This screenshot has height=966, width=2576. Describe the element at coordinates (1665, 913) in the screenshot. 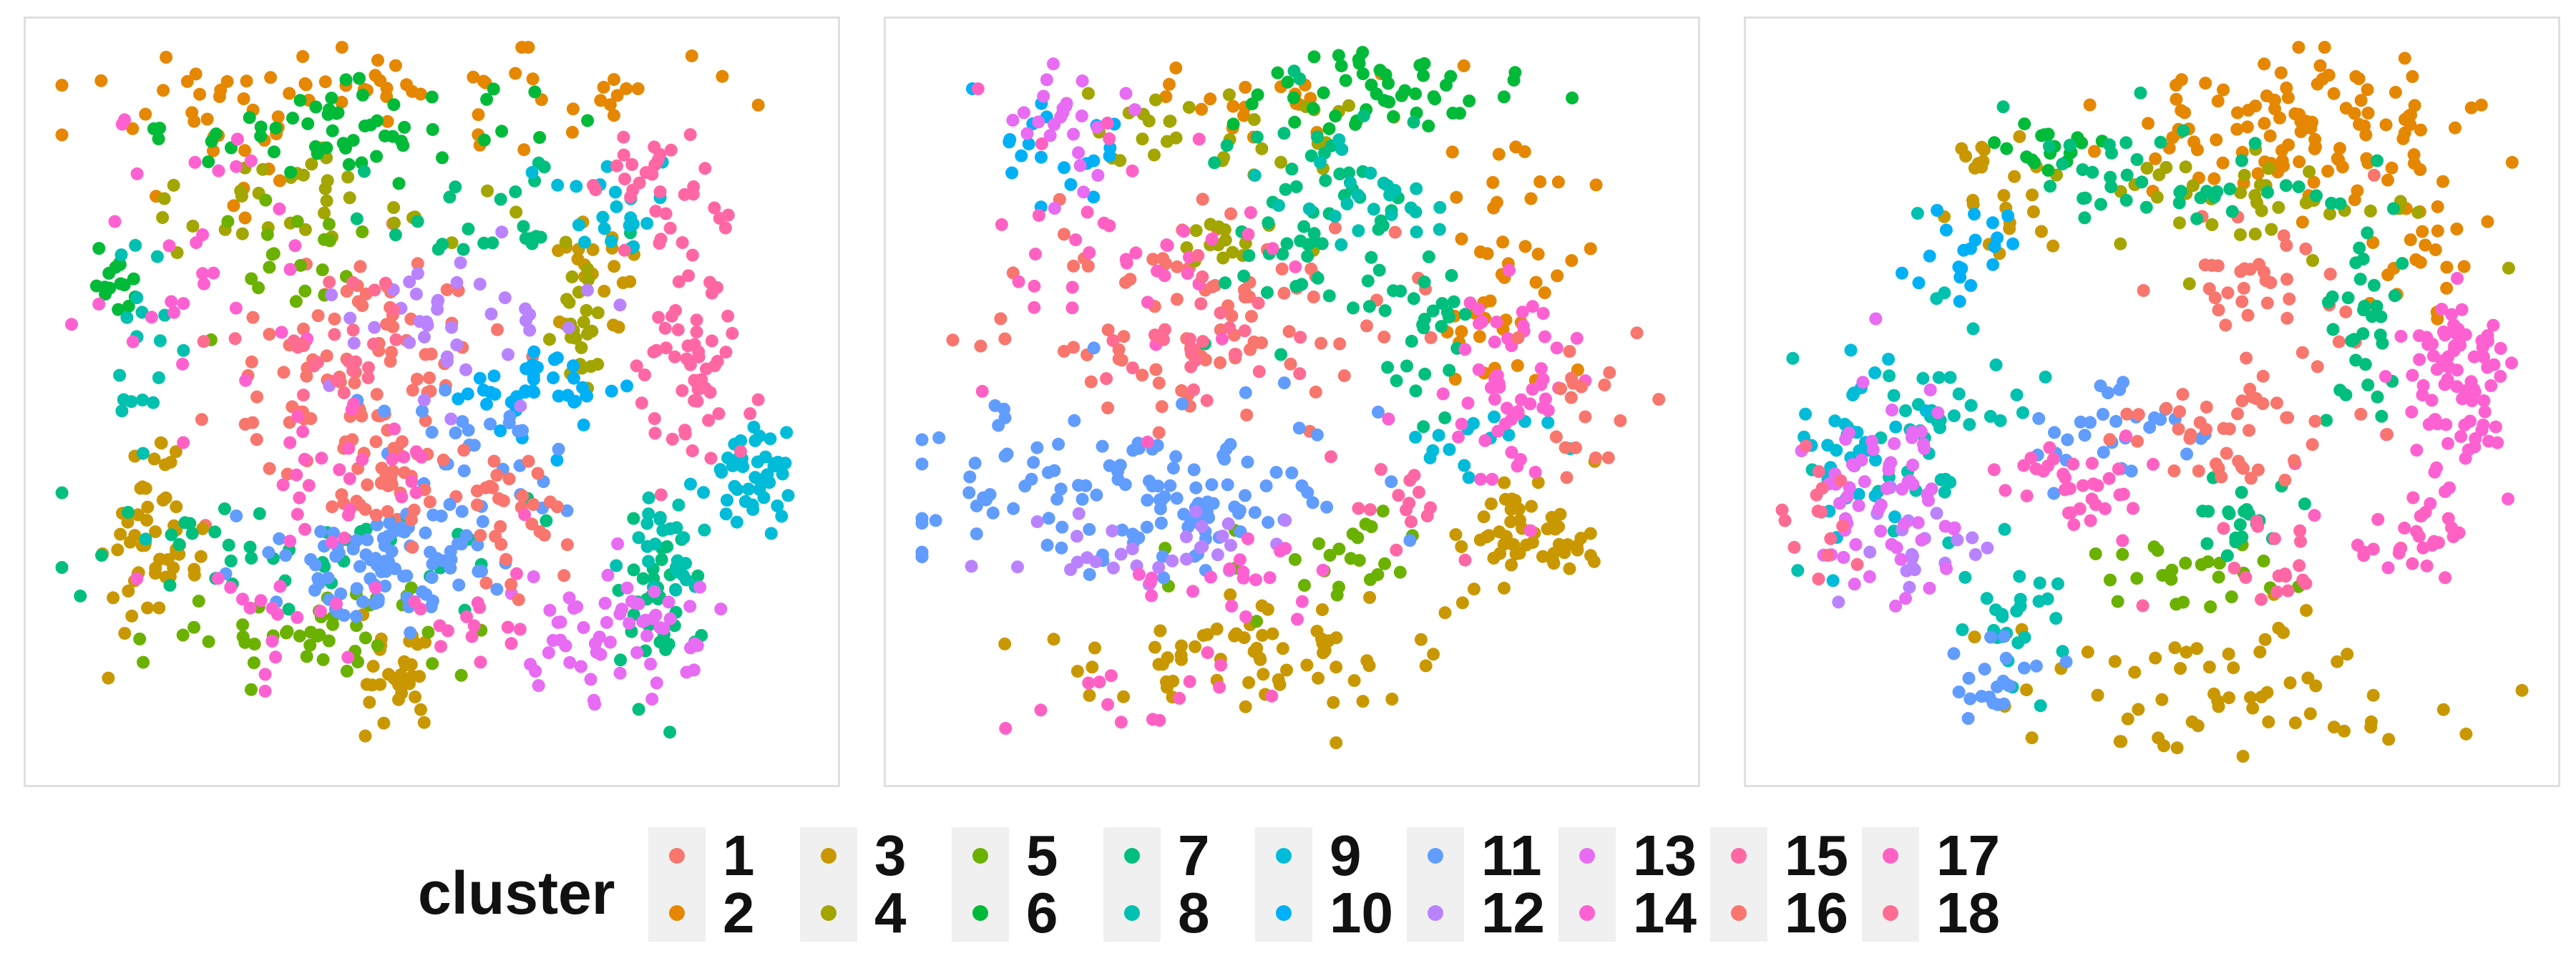

I see `legend-label-14: 14` at that location.